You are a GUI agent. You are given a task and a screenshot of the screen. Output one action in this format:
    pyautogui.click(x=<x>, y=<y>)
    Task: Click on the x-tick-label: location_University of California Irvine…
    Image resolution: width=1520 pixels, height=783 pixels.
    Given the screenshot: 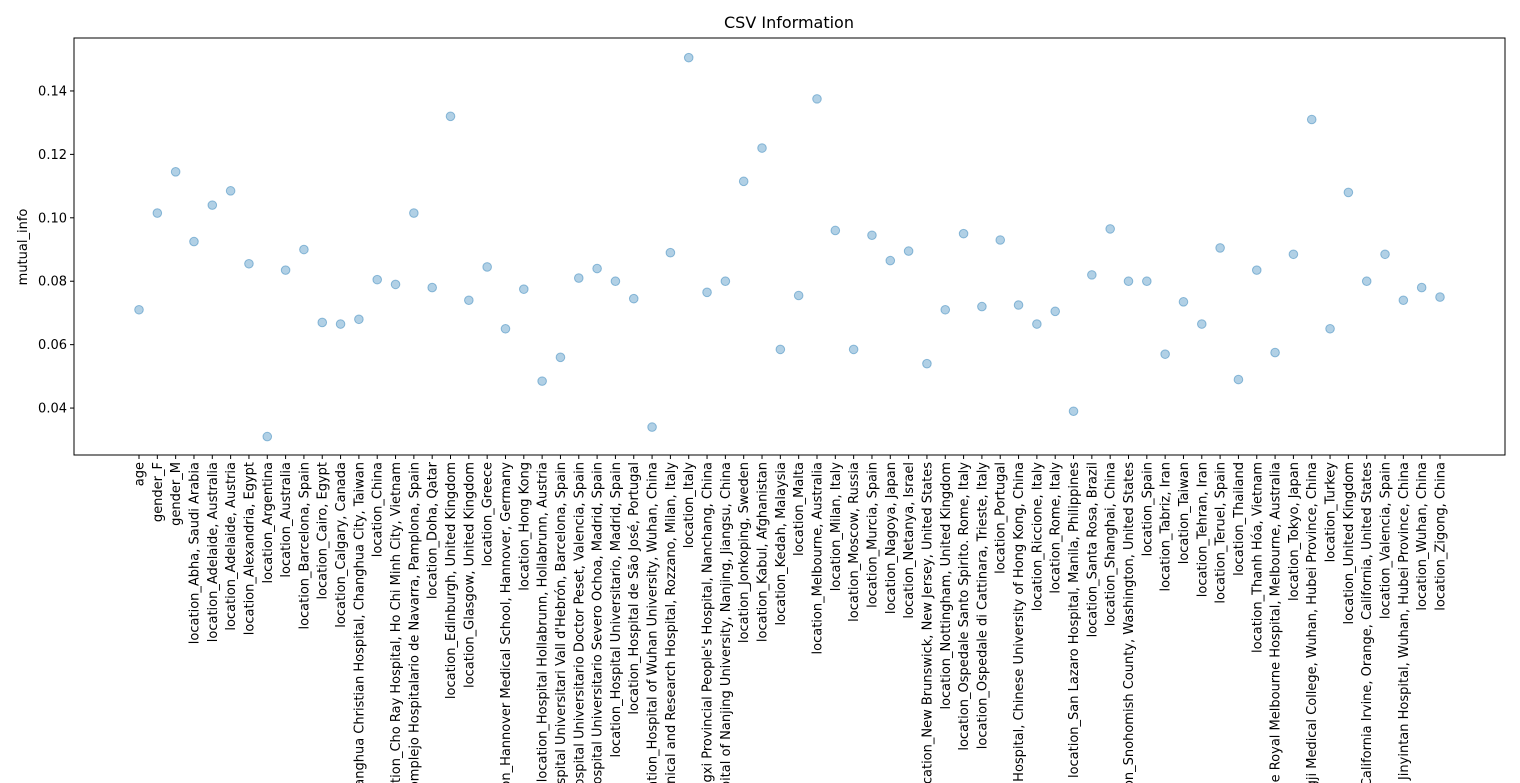 What is the action you would take?
    pyautogui.click(x=1367, y=622)
    